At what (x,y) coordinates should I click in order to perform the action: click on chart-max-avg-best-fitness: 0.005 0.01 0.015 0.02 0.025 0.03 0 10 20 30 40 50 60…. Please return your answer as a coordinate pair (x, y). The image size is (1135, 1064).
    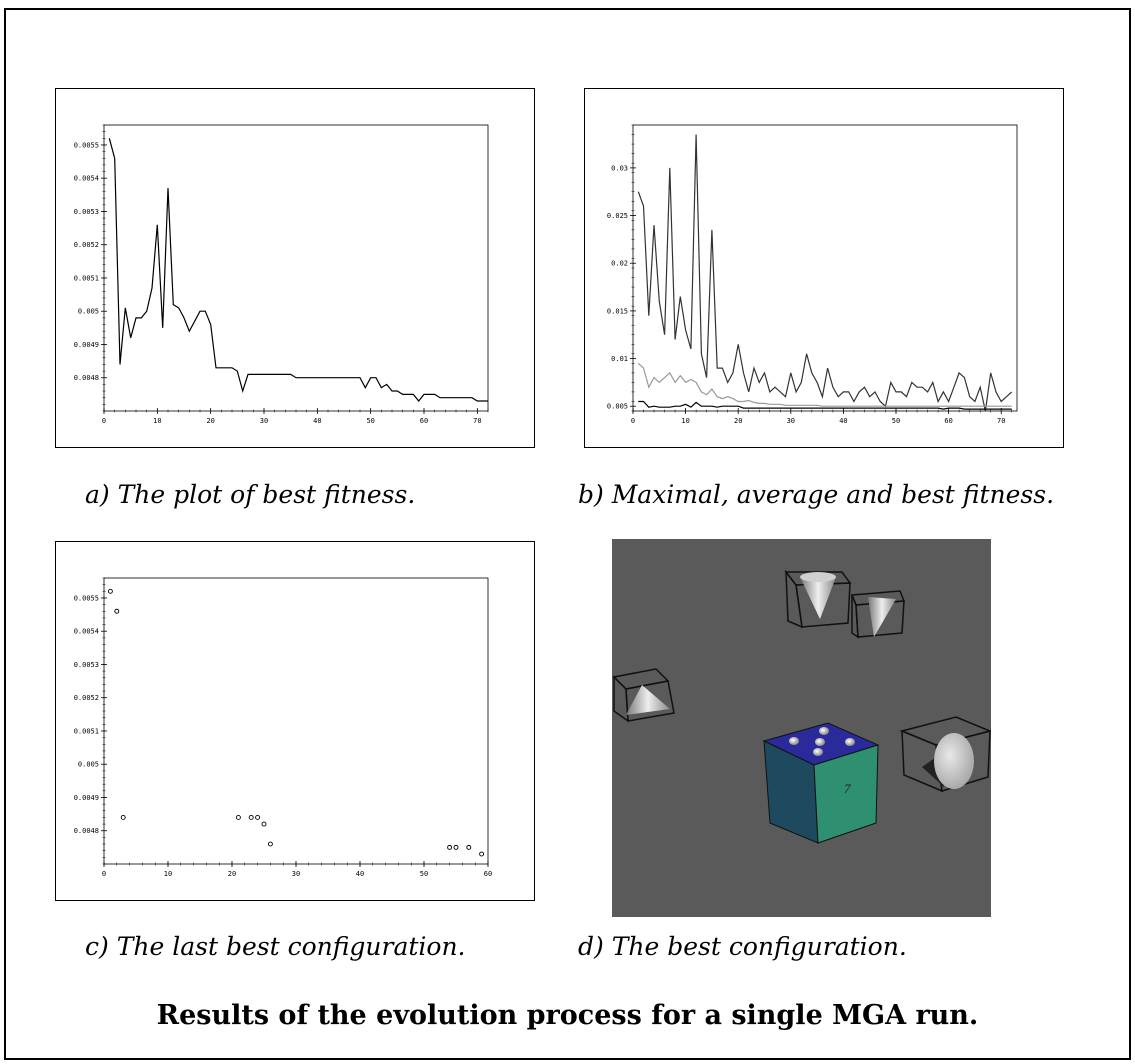
    Looking at the image, I should click on (812, 274).